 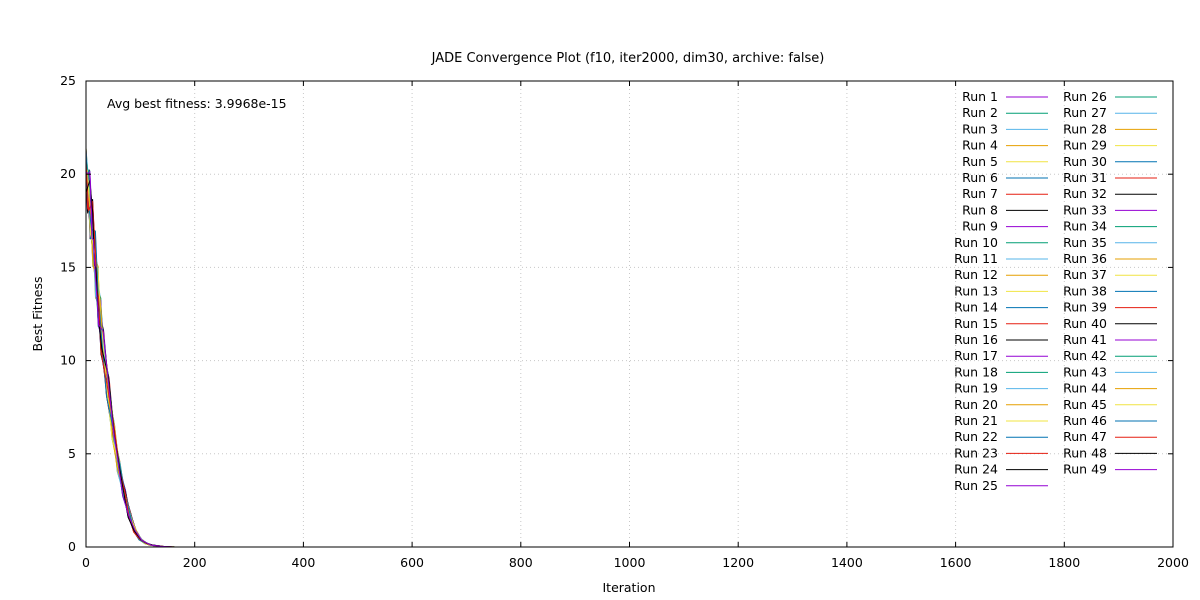 What do you see at coordinates (976, 371) in the screenshot?
I see `legend-label: Run 18` at bounding box center [976, 371].